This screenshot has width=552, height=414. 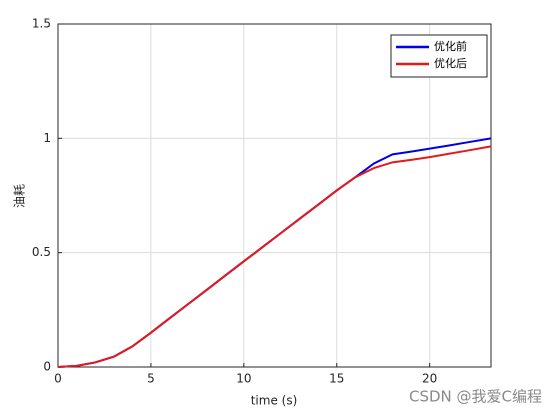 I want to click on x-tick-label: 15, so click(x=336, y=379).